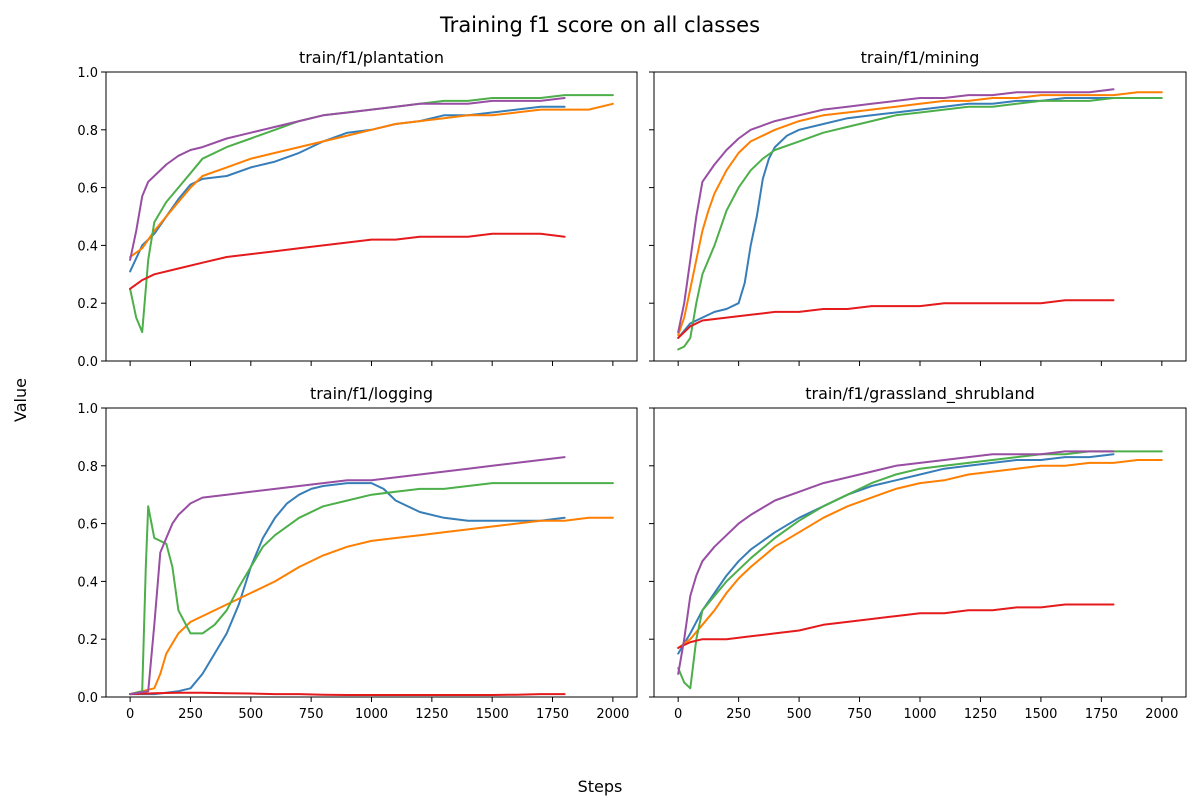  Describe the element at coordinates (371, 57) in the screenshot. I see `subplot-title: train/f1/plantation` at that location.